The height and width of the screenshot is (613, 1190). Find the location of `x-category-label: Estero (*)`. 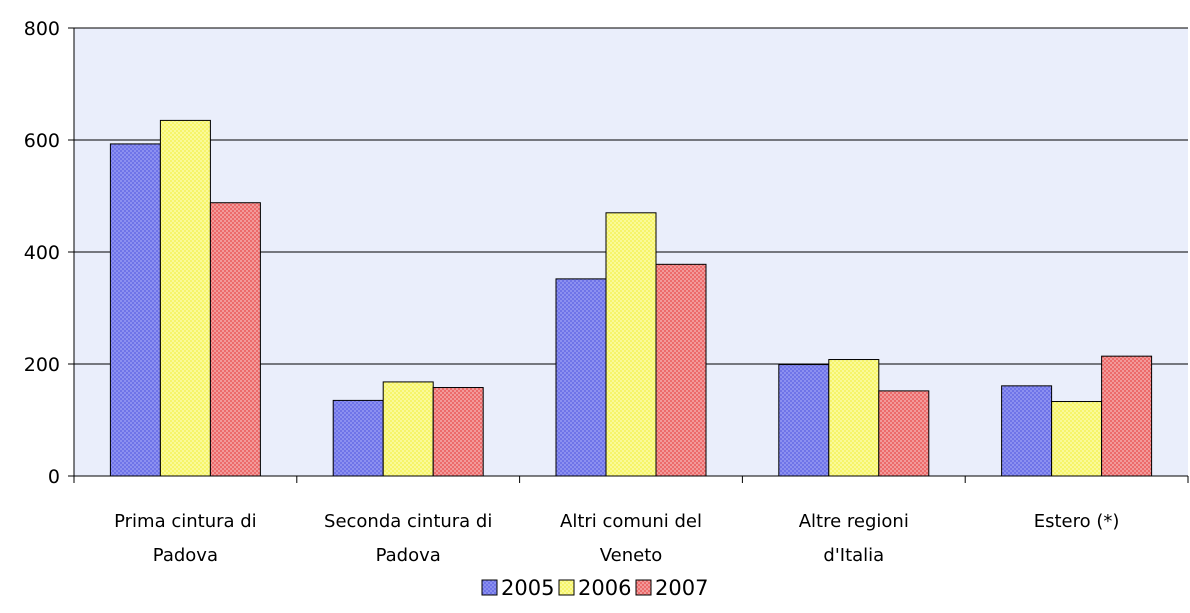

x-category-label: Estero (*) is located at coordinates (1077, 521).